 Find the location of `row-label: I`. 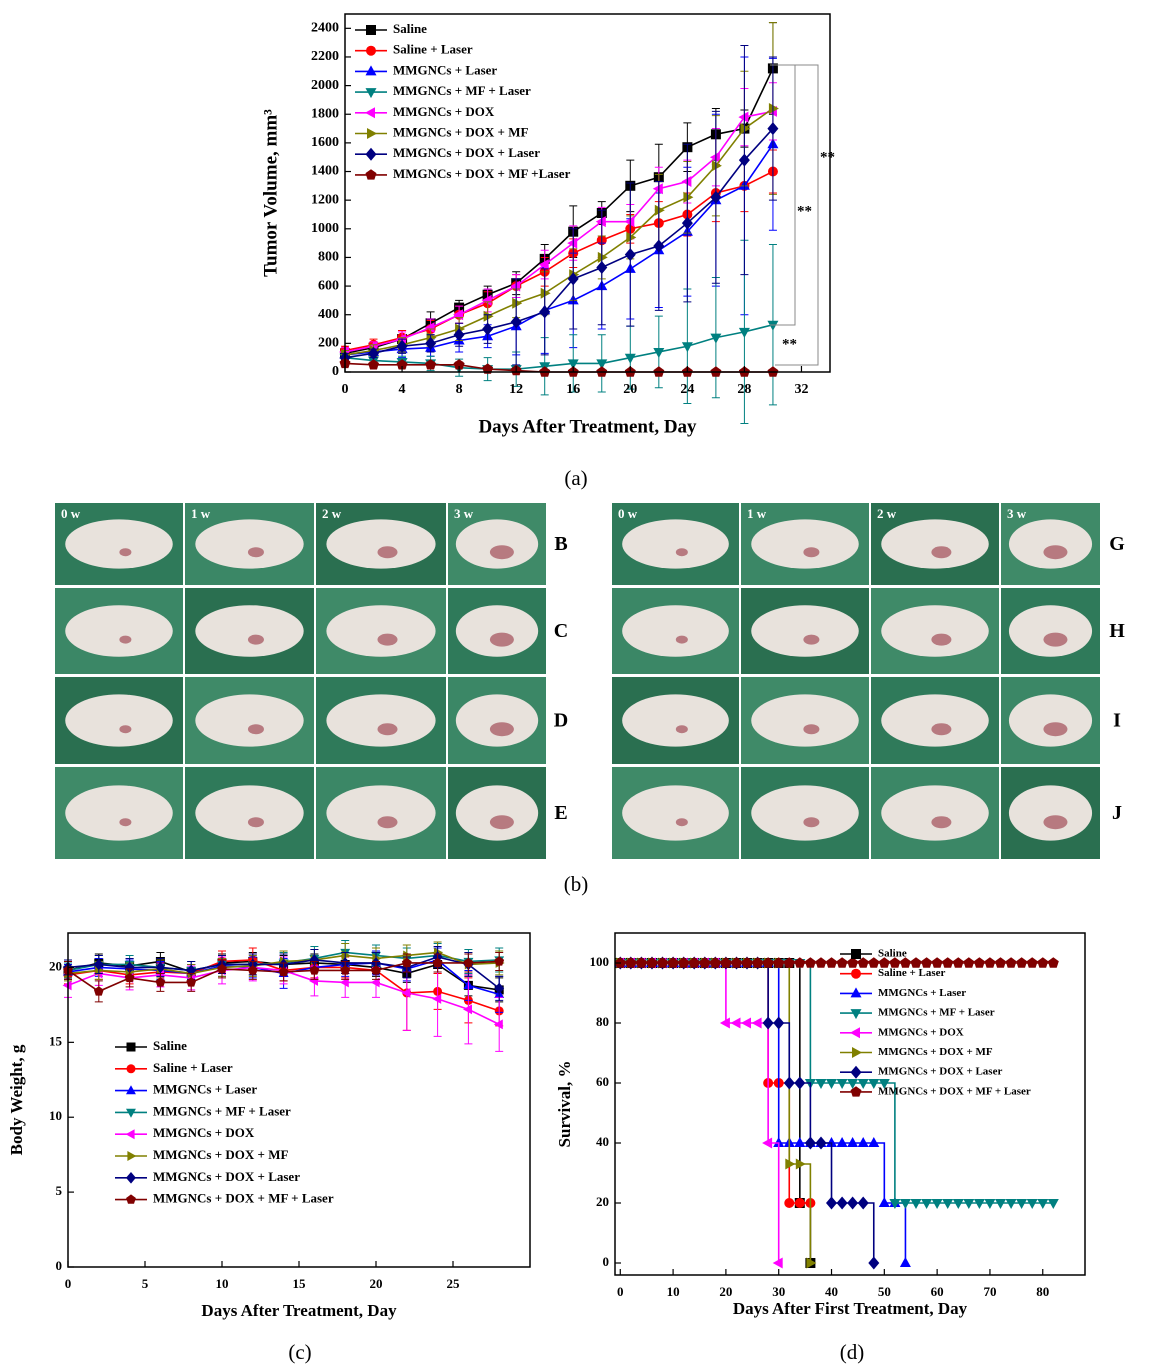

row-label: I is located at coordinates (1117, 721).